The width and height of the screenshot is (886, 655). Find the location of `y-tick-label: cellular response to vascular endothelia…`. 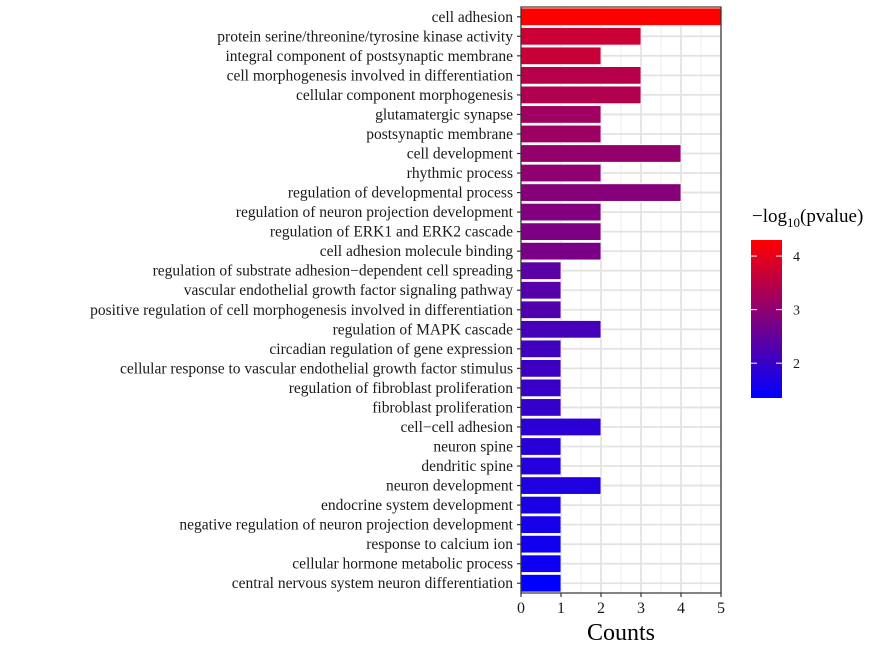

y-tick-label: cellular response to vascular endothelia… is located at coordinates (316, 368).